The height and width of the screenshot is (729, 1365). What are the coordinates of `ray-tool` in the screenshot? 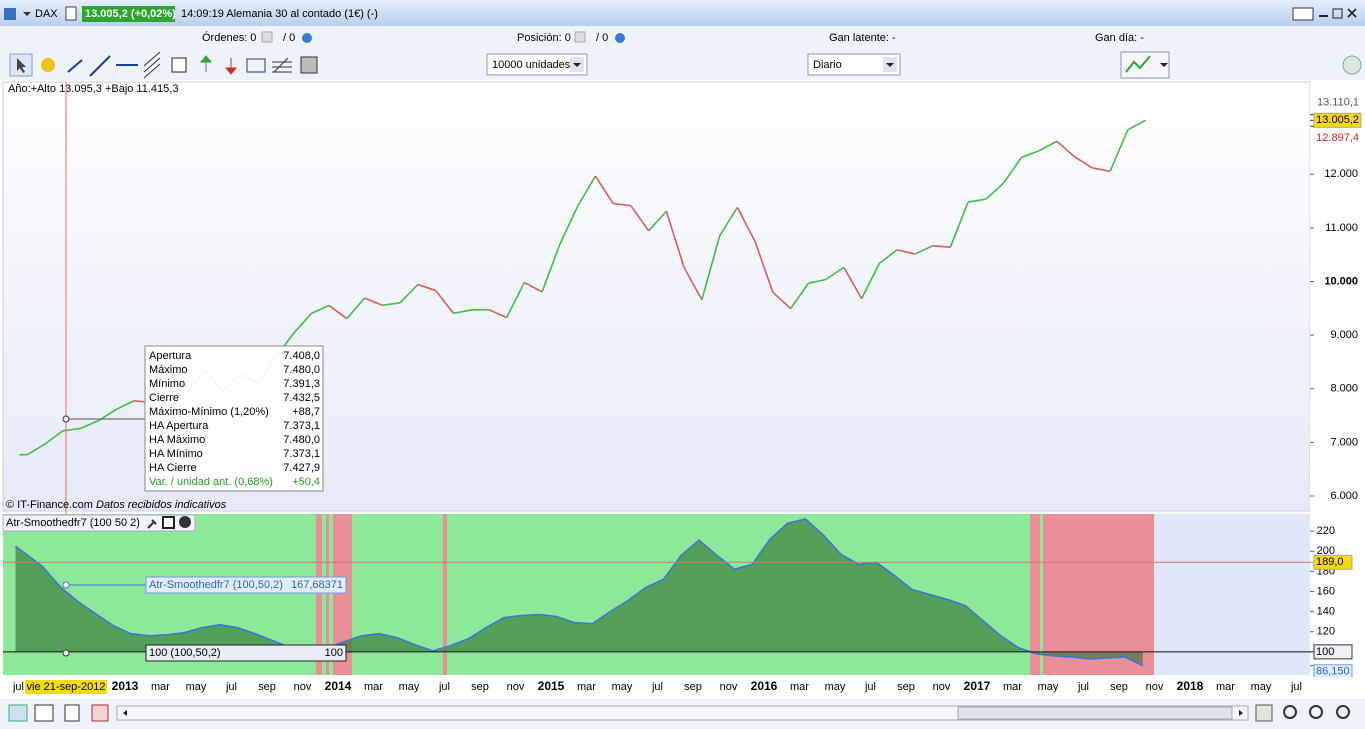 It's located at (100, 66).